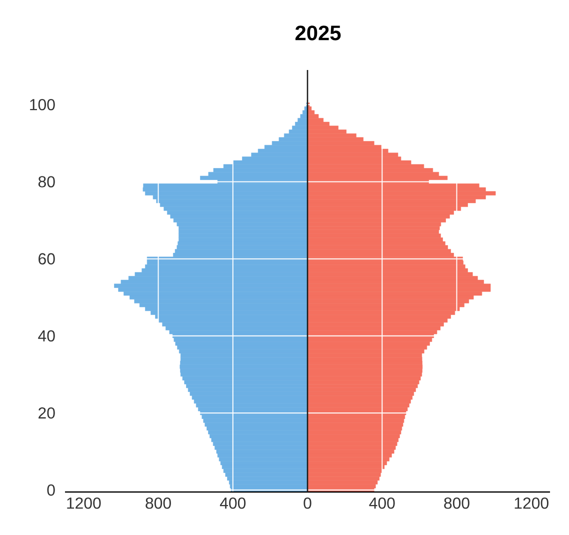 This screenshot has width=569, height=535. What do you see at coordinates (308, 503) in the screenshot?
I see `x-tick-label: 0` at bounding box center [308, 503].